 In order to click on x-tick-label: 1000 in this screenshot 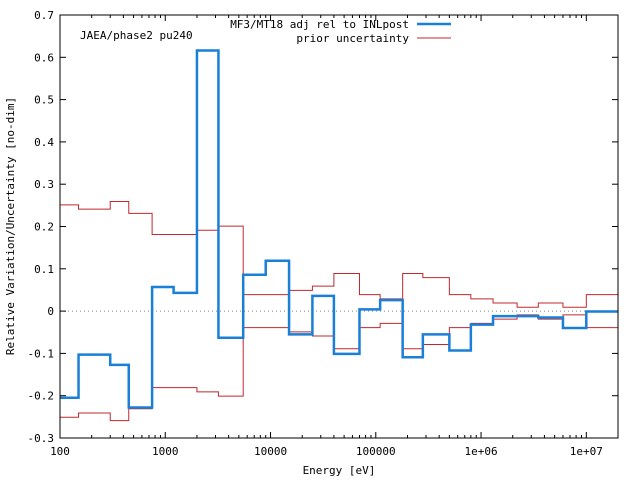, I will do `click(165, 451)`.